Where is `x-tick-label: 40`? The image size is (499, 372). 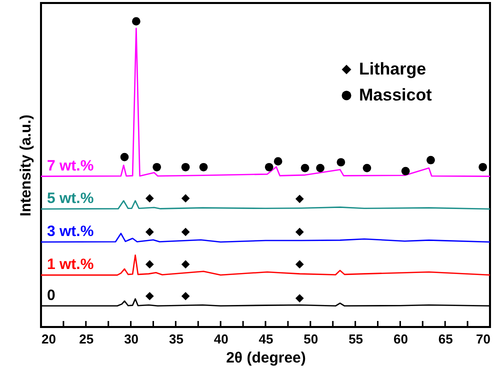
x-tick-label: 40 is located at coordinates (221, 339).